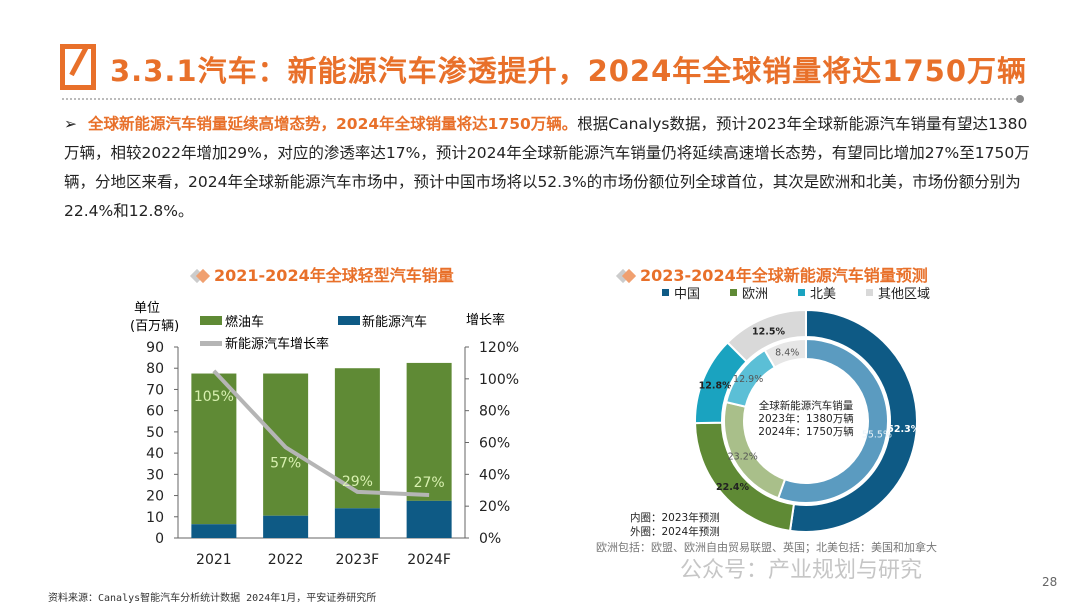 The height and width of the screenshot is (607, 1080). What do you see at coordinates (155, 475) in the screenshot?
I see `y-tick-label: 30` at bounding box center [155, 475].